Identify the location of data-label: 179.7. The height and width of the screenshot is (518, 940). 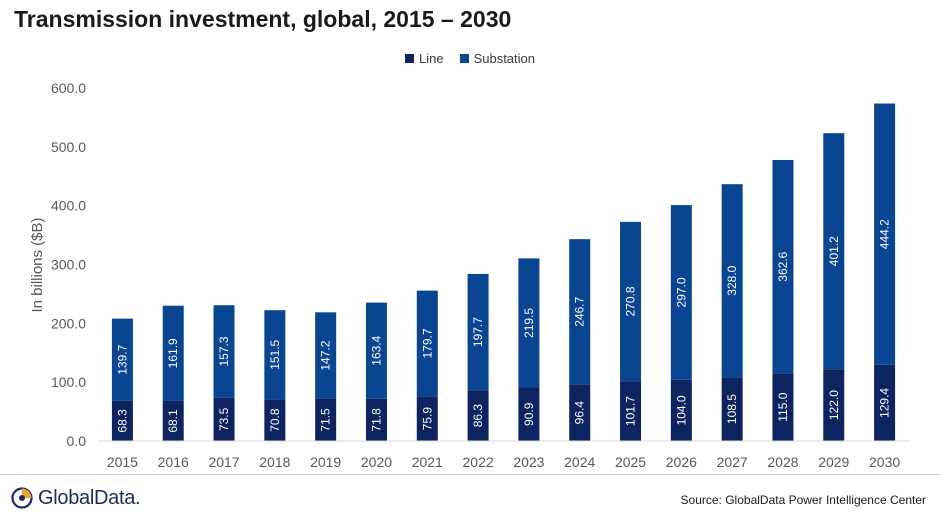
(427, 343).